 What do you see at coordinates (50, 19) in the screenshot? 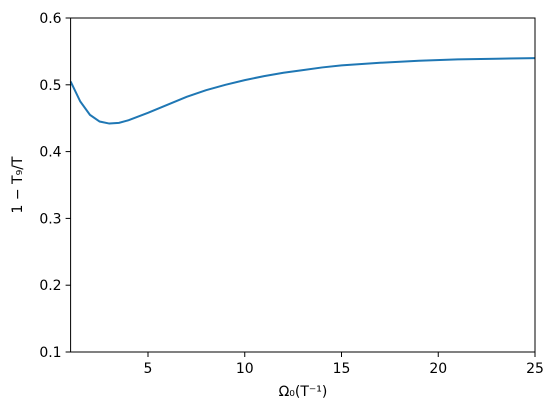
I see `y-tick-label: 0.6` at bounding box center [50, 19].